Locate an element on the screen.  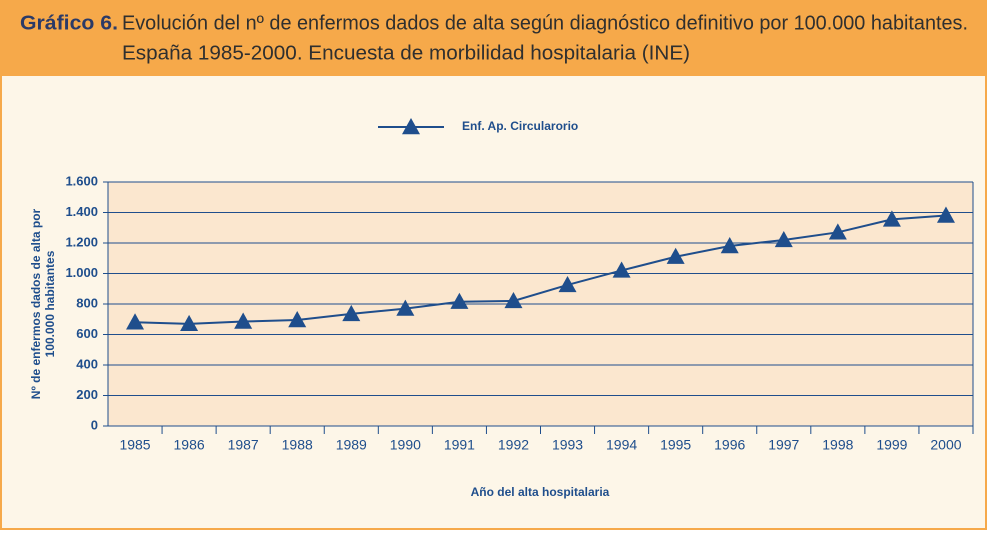
y-tick-label: 600 is located at coordinates (87, 333).